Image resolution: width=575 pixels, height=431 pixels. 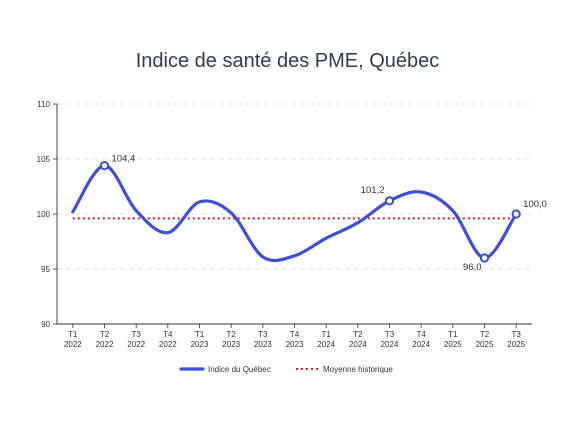 What do you see at coordinates (239, 369) in the screenshot?
I see `legend-label-indice-du-quebec: Indice du Québec` at bounding box center [239, 369].